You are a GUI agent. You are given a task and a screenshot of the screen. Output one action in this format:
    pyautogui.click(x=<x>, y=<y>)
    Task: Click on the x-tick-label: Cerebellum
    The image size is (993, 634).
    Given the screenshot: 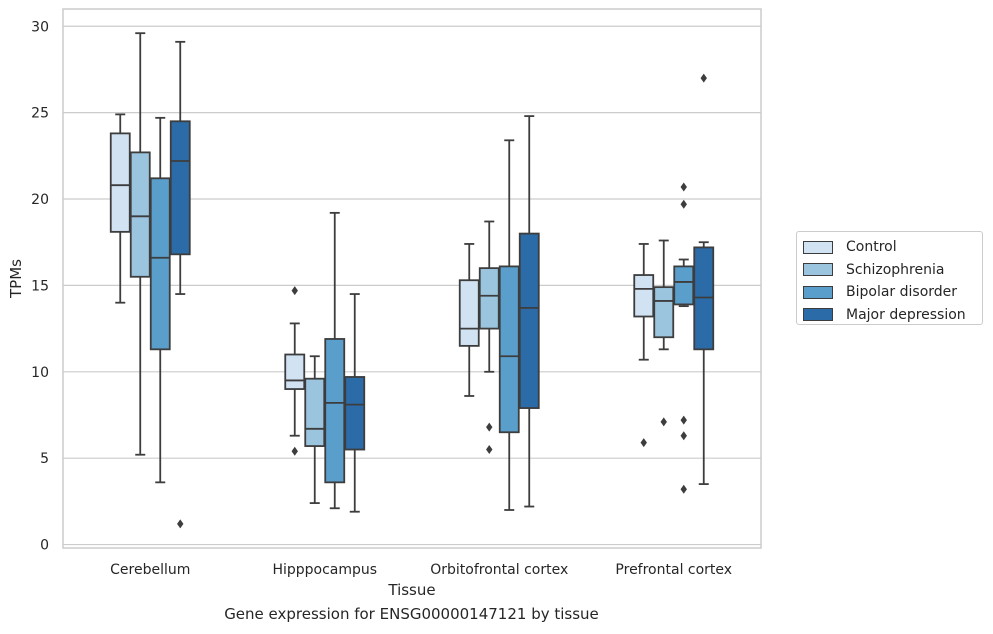 What is the action you would take?
    pyautogui.click(x=150, y=570)
    